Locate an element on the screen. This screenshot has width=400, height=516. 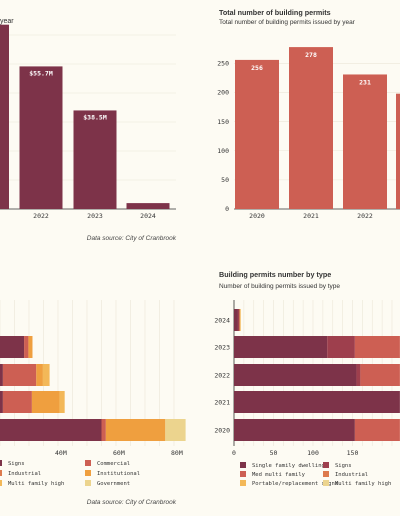
p4-x-tick-label: 150 is located at coordinates (353, 453).